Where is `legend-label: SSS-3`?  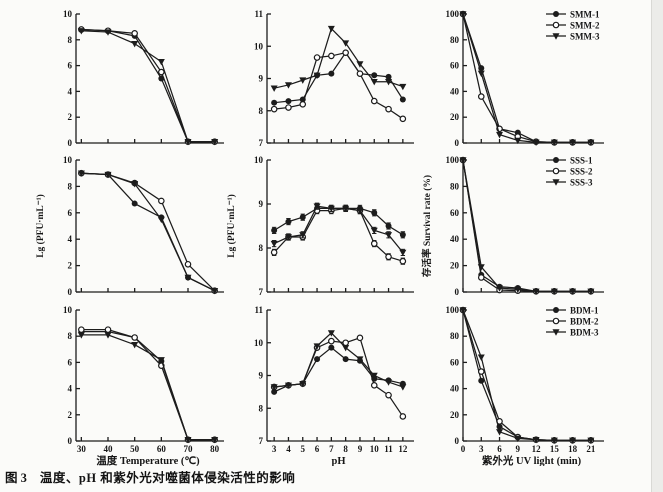 legend-label: SSS-3 is located at coordinates (581, 183).